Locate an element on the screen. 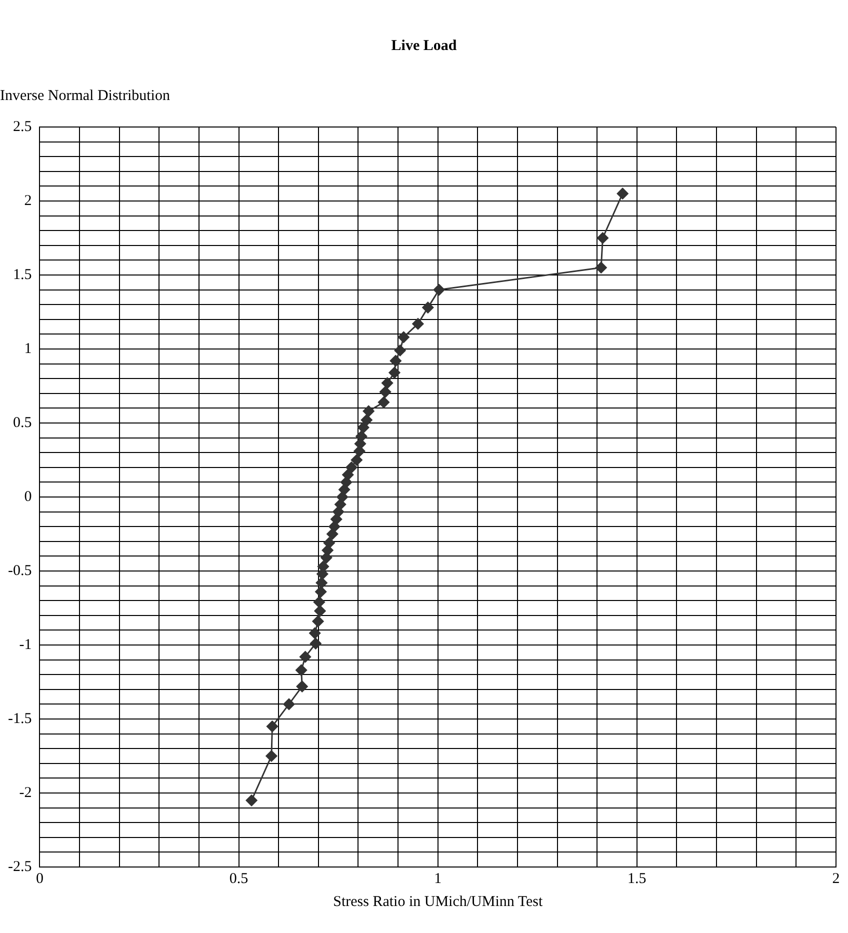  y-tick-label: 2 is located at coordinates (28, 200).